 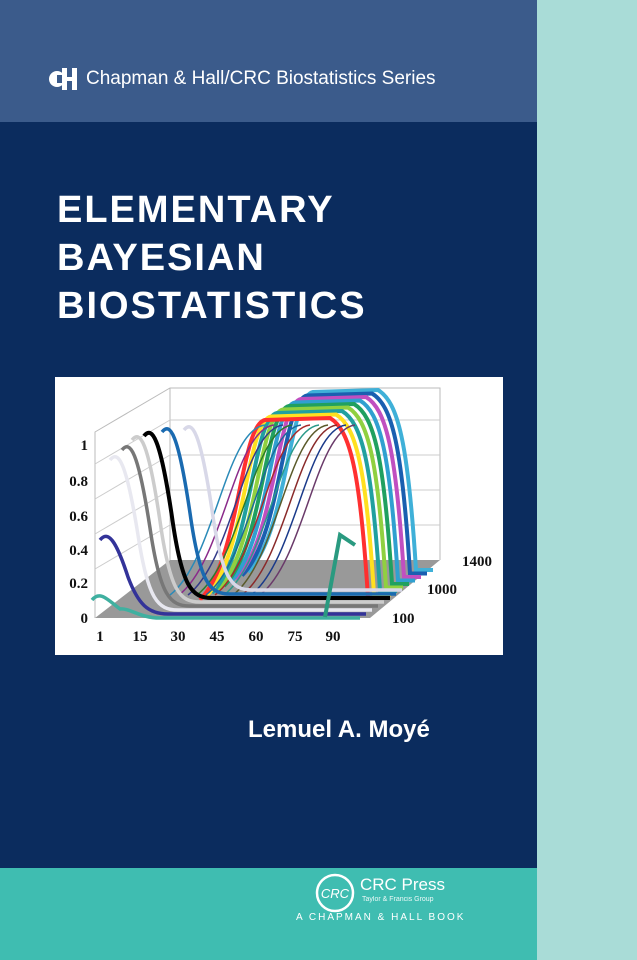 What do you see at coordinates (339, 729) in the screenshot?
I see `author-name: Lemuel A. Moyé` at bounding box center [339, 729].